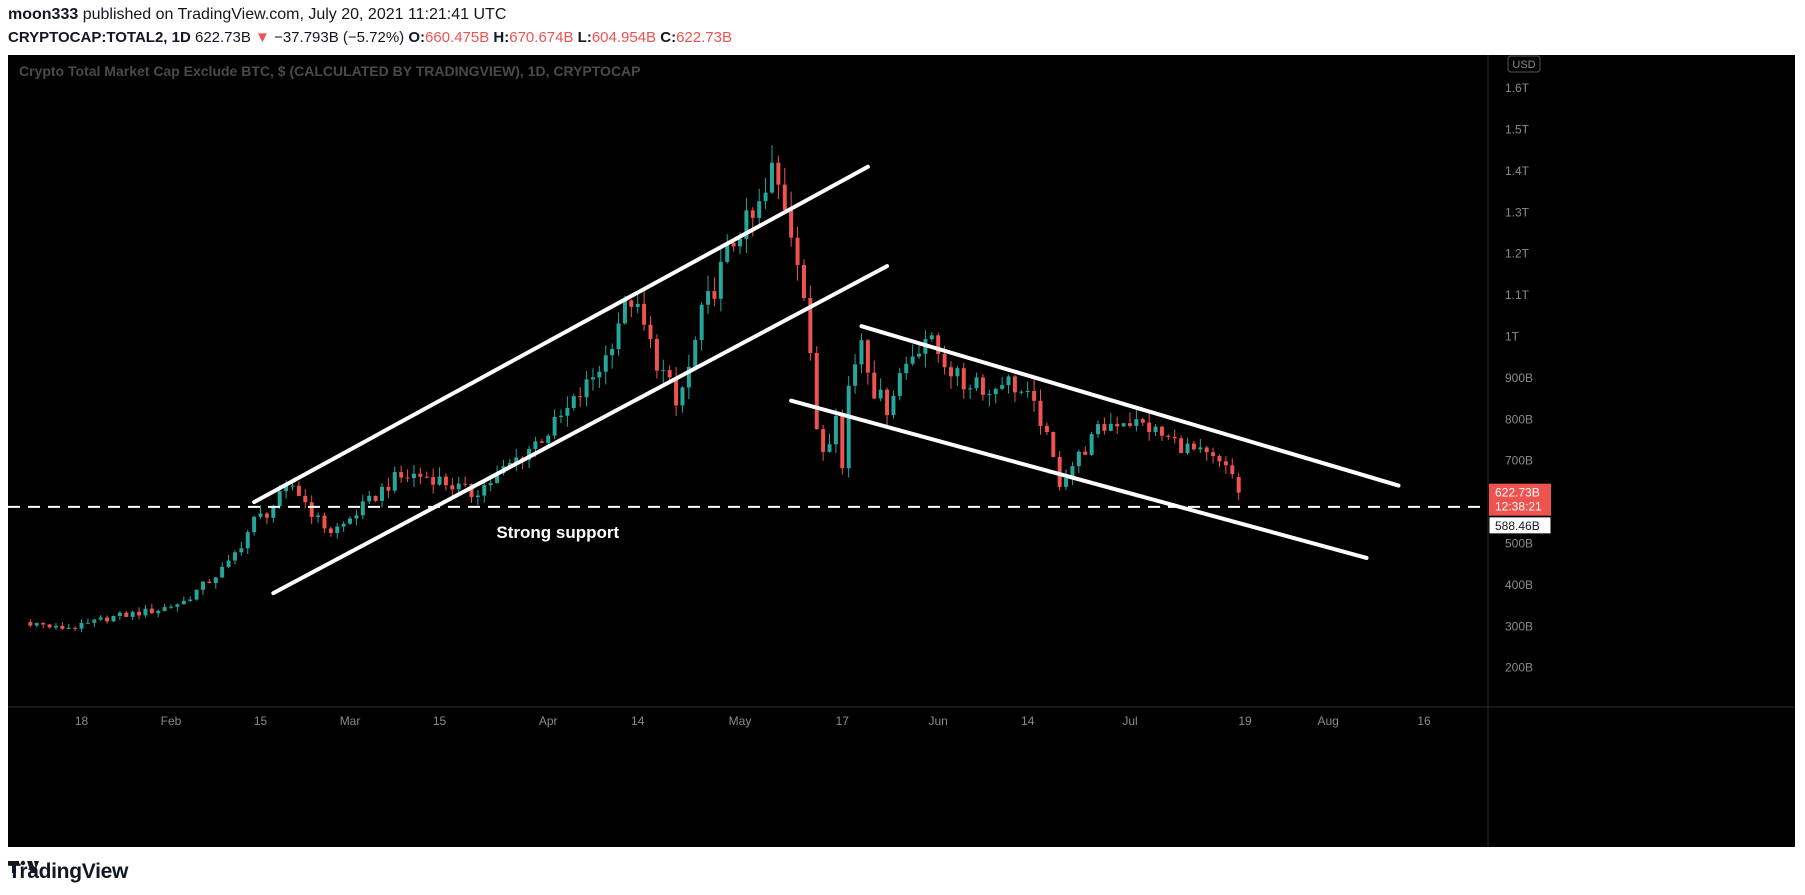 This screenshot has width=1805, height=895. Describe the element at coordinates (580, 430) in the screenshot. I see `ascending-channel-lower` at that location.